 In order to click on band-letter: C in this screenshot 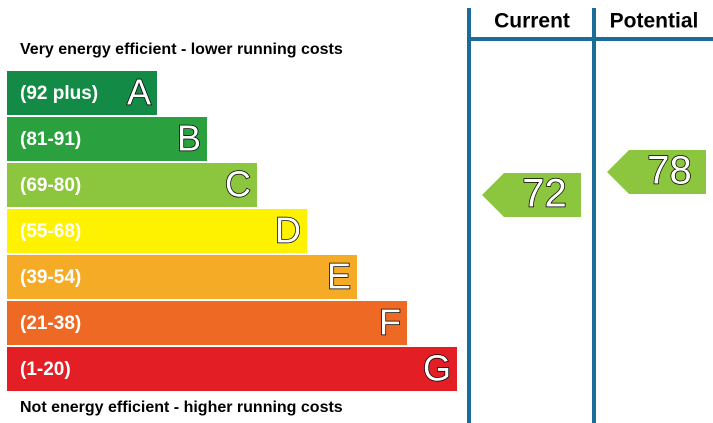, I will do `click(238, 184)`.